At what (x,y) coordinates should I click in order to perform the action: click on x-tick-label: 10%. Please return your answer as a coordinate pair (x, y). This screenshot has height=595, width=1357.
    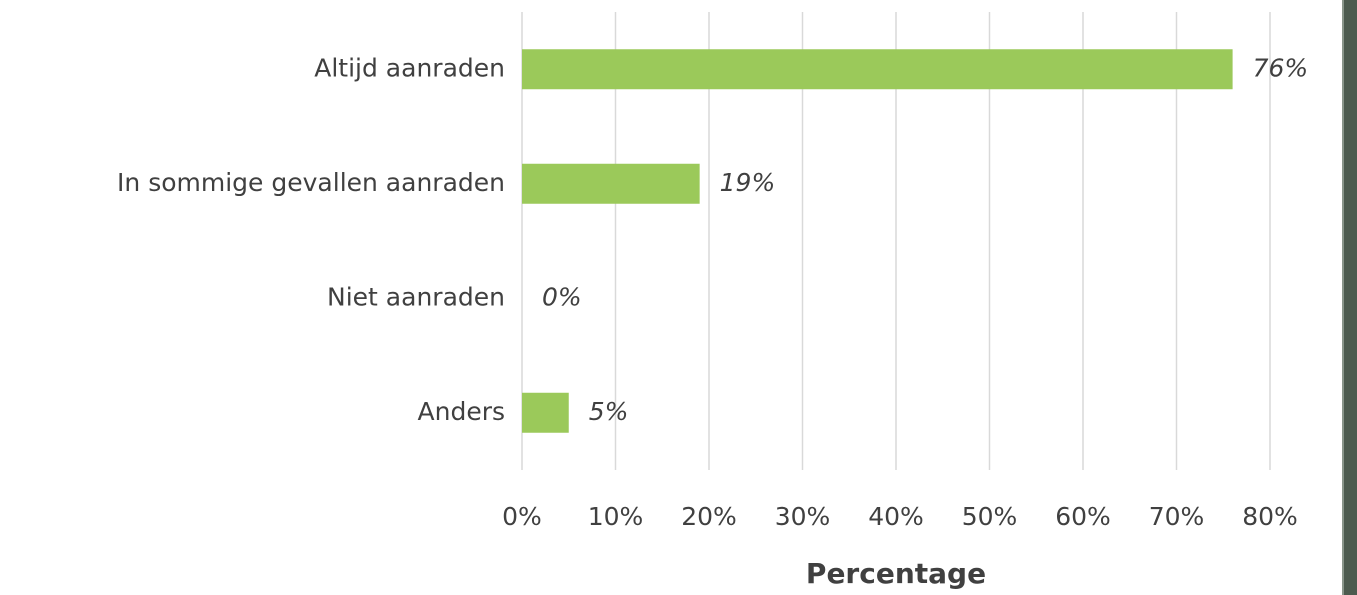
    Looking at the image, I should click on (616, 516).